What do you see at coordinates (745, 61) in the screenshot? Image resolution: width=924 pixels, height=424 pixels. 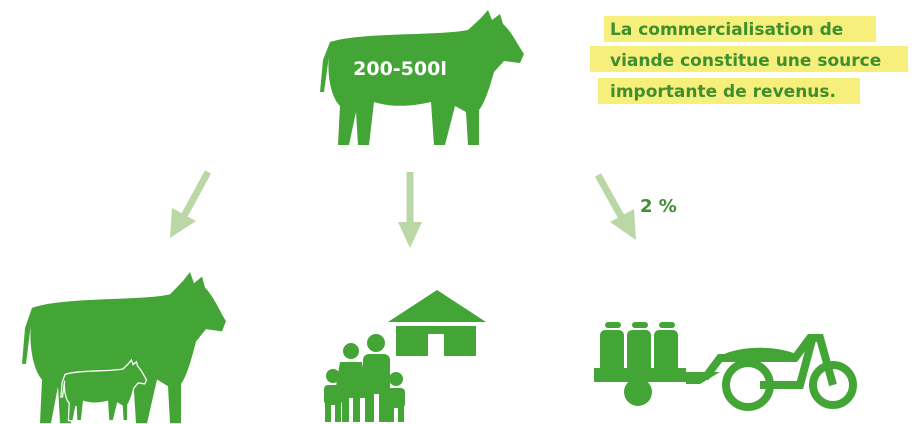 I see `note-line: viande constitue une source` at bounding box center [745, 61].